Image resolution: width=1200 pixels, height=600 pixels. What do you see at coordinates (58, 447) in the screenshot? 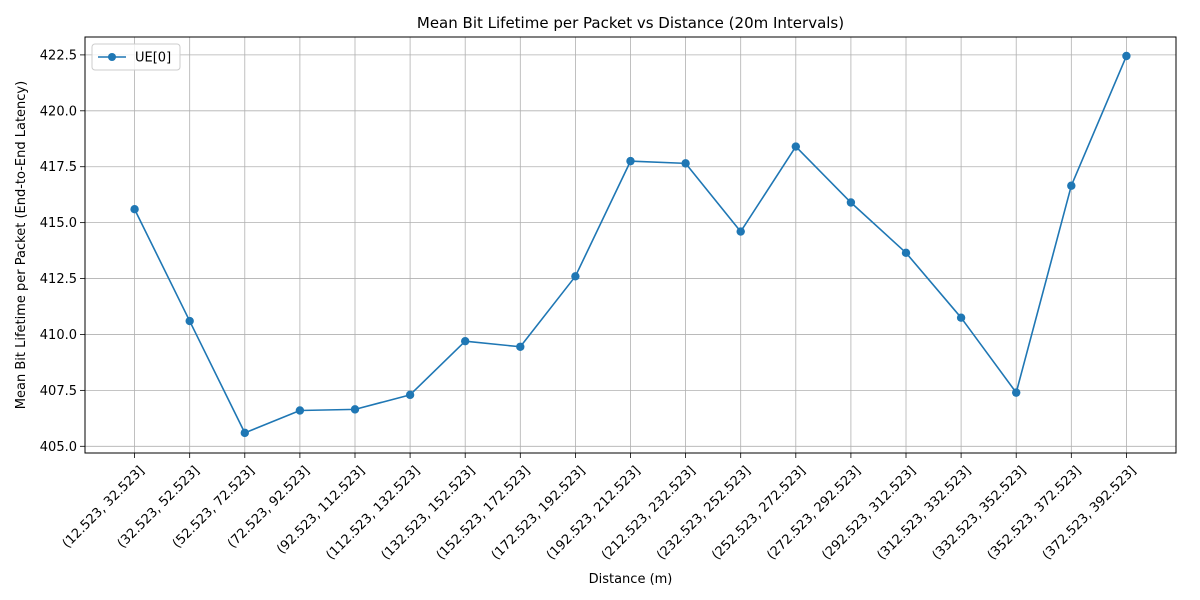
I see `y-tick-label: 405.0` at bounding box center [58, 447].